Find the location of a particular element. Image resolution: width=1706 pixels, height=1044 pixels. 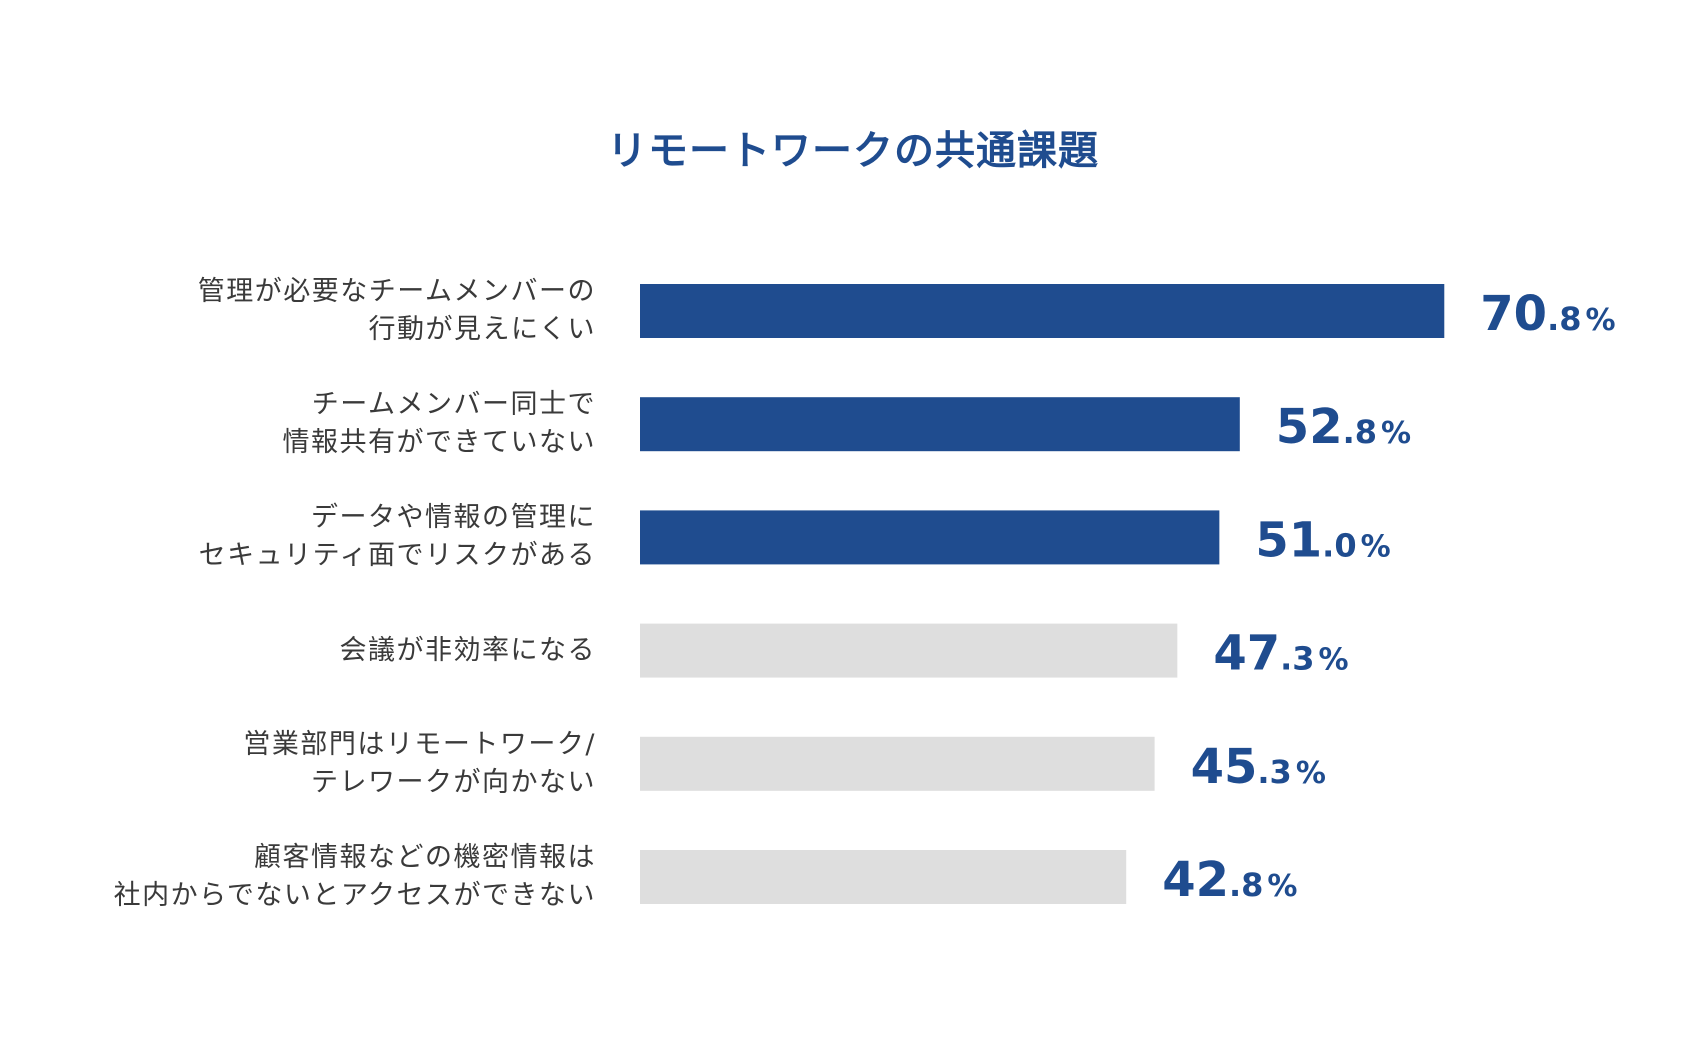

category-label-line: 営業部門はリモートワーク/ is located at coordinates (419, 744).